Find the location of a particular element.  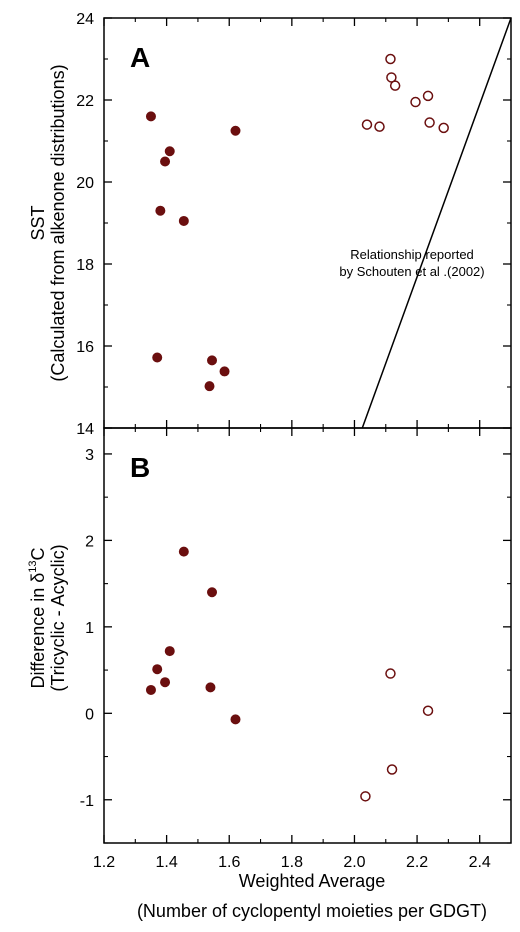

y-tick-label-b-4: 3 is located at coordinates (89, 455).